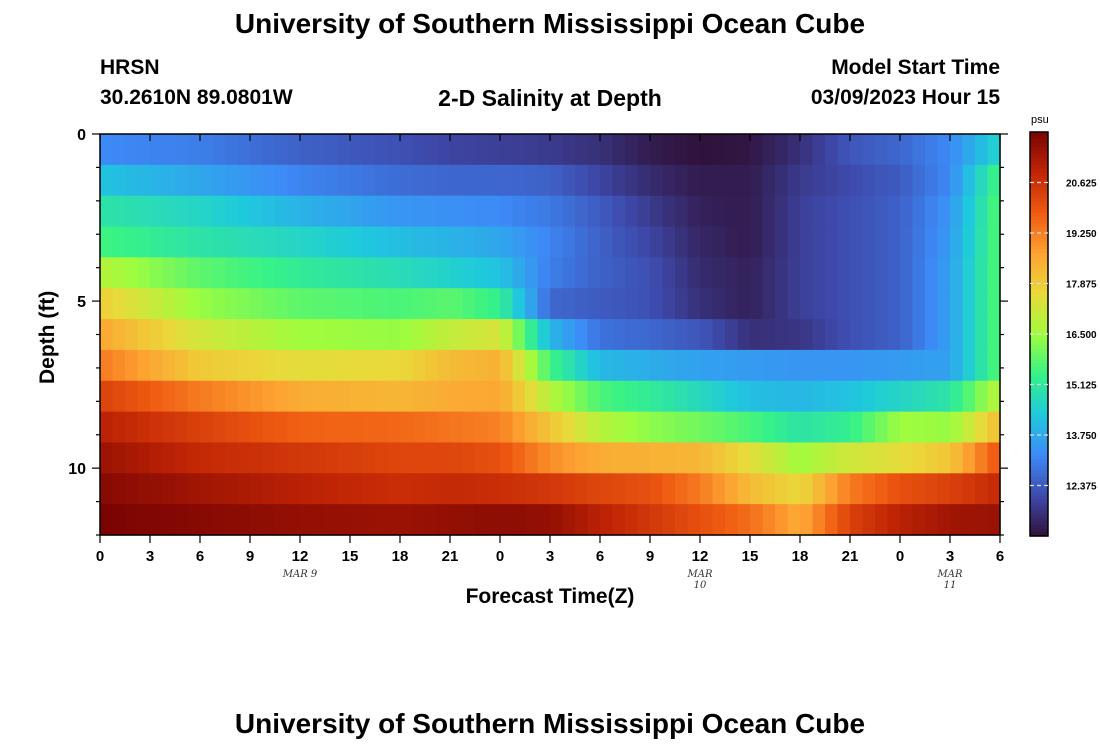  What do you see at coordinates (650, 556) in the screenshot?
I see `x-tick-label: 9` at bounding box center [650, 556].